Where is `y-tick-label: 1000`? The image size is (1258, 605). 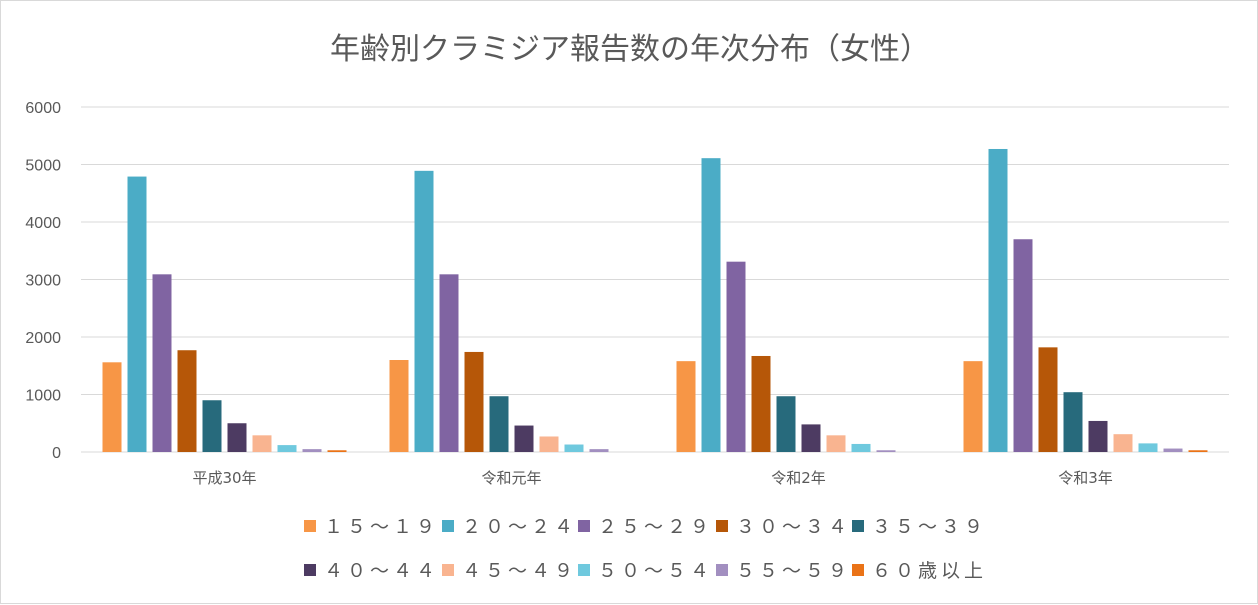 y-tick-label: 1000 is located at coordinates (43, 396).